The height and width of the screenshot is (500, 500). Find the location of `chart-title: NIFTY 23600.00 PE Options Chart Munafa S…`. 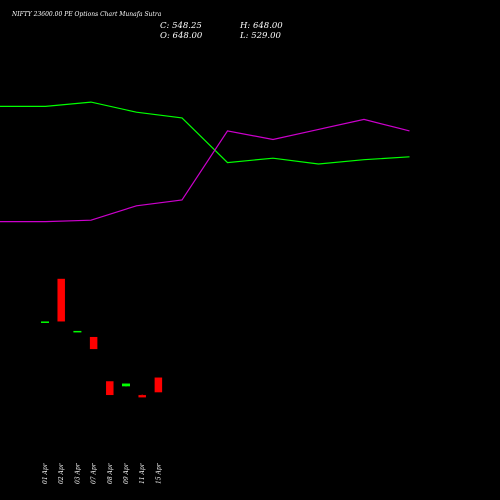

chart-title: NIFTY 23600.00 PE Options Chart Munafa S… is located at coordinates (86, 14).